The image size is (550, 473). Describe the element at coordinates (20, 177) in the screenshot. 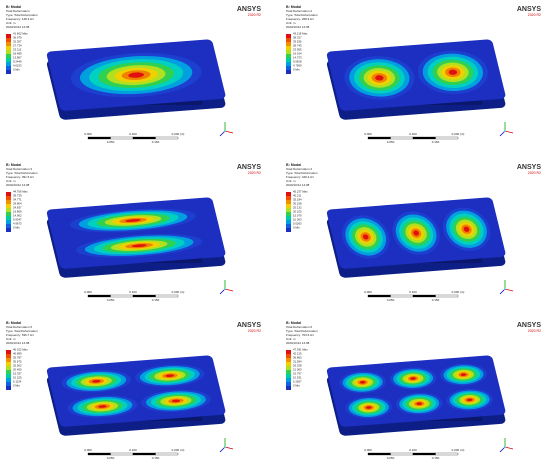

I see `header-line: Frequency: 391.5 Hz` at that location.